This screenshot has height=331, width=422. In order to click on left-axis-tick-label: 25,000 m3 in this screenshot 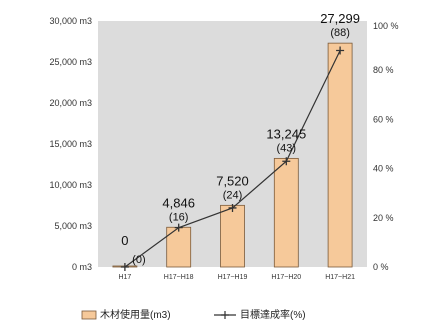, I will do `click(70, 62)`.